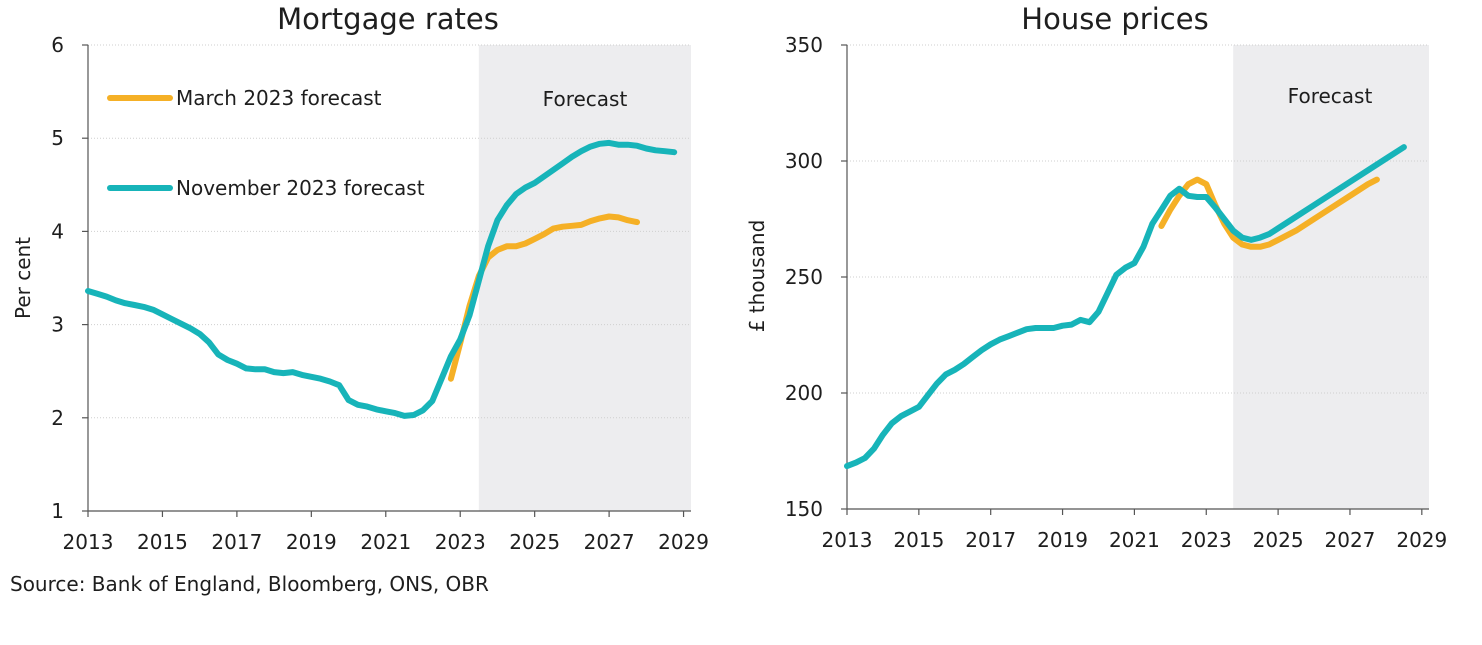 Image resolution: width=1482 pixels, height=645 pixels. I want to click on chart-title: House prices, so click(1114, 19).